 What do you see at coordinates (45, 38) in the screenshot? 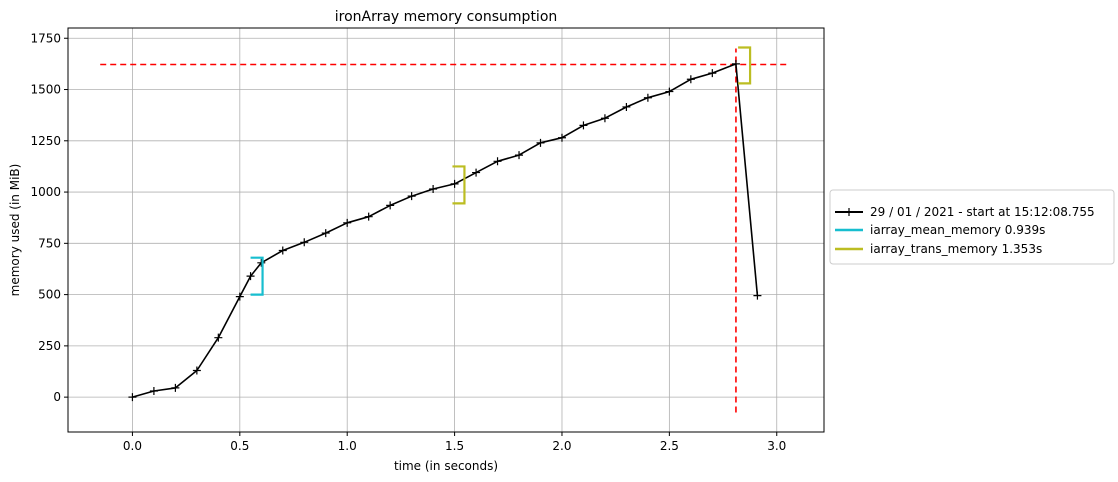
I see `y-tick-label: 1750` at bounding box center [45, 38].